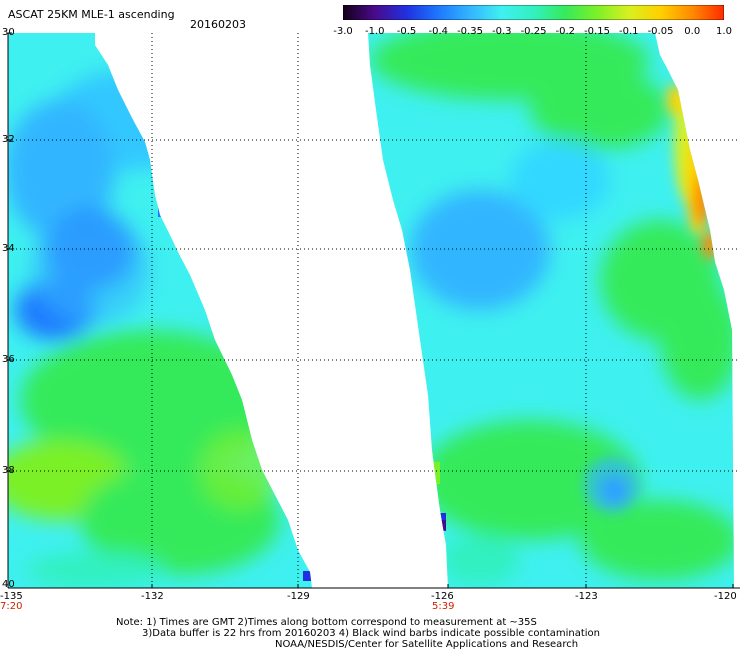  Describe the element at coordinates (724, 31) in the screenshot. I see `colorbar-label: 1.0` at that location.